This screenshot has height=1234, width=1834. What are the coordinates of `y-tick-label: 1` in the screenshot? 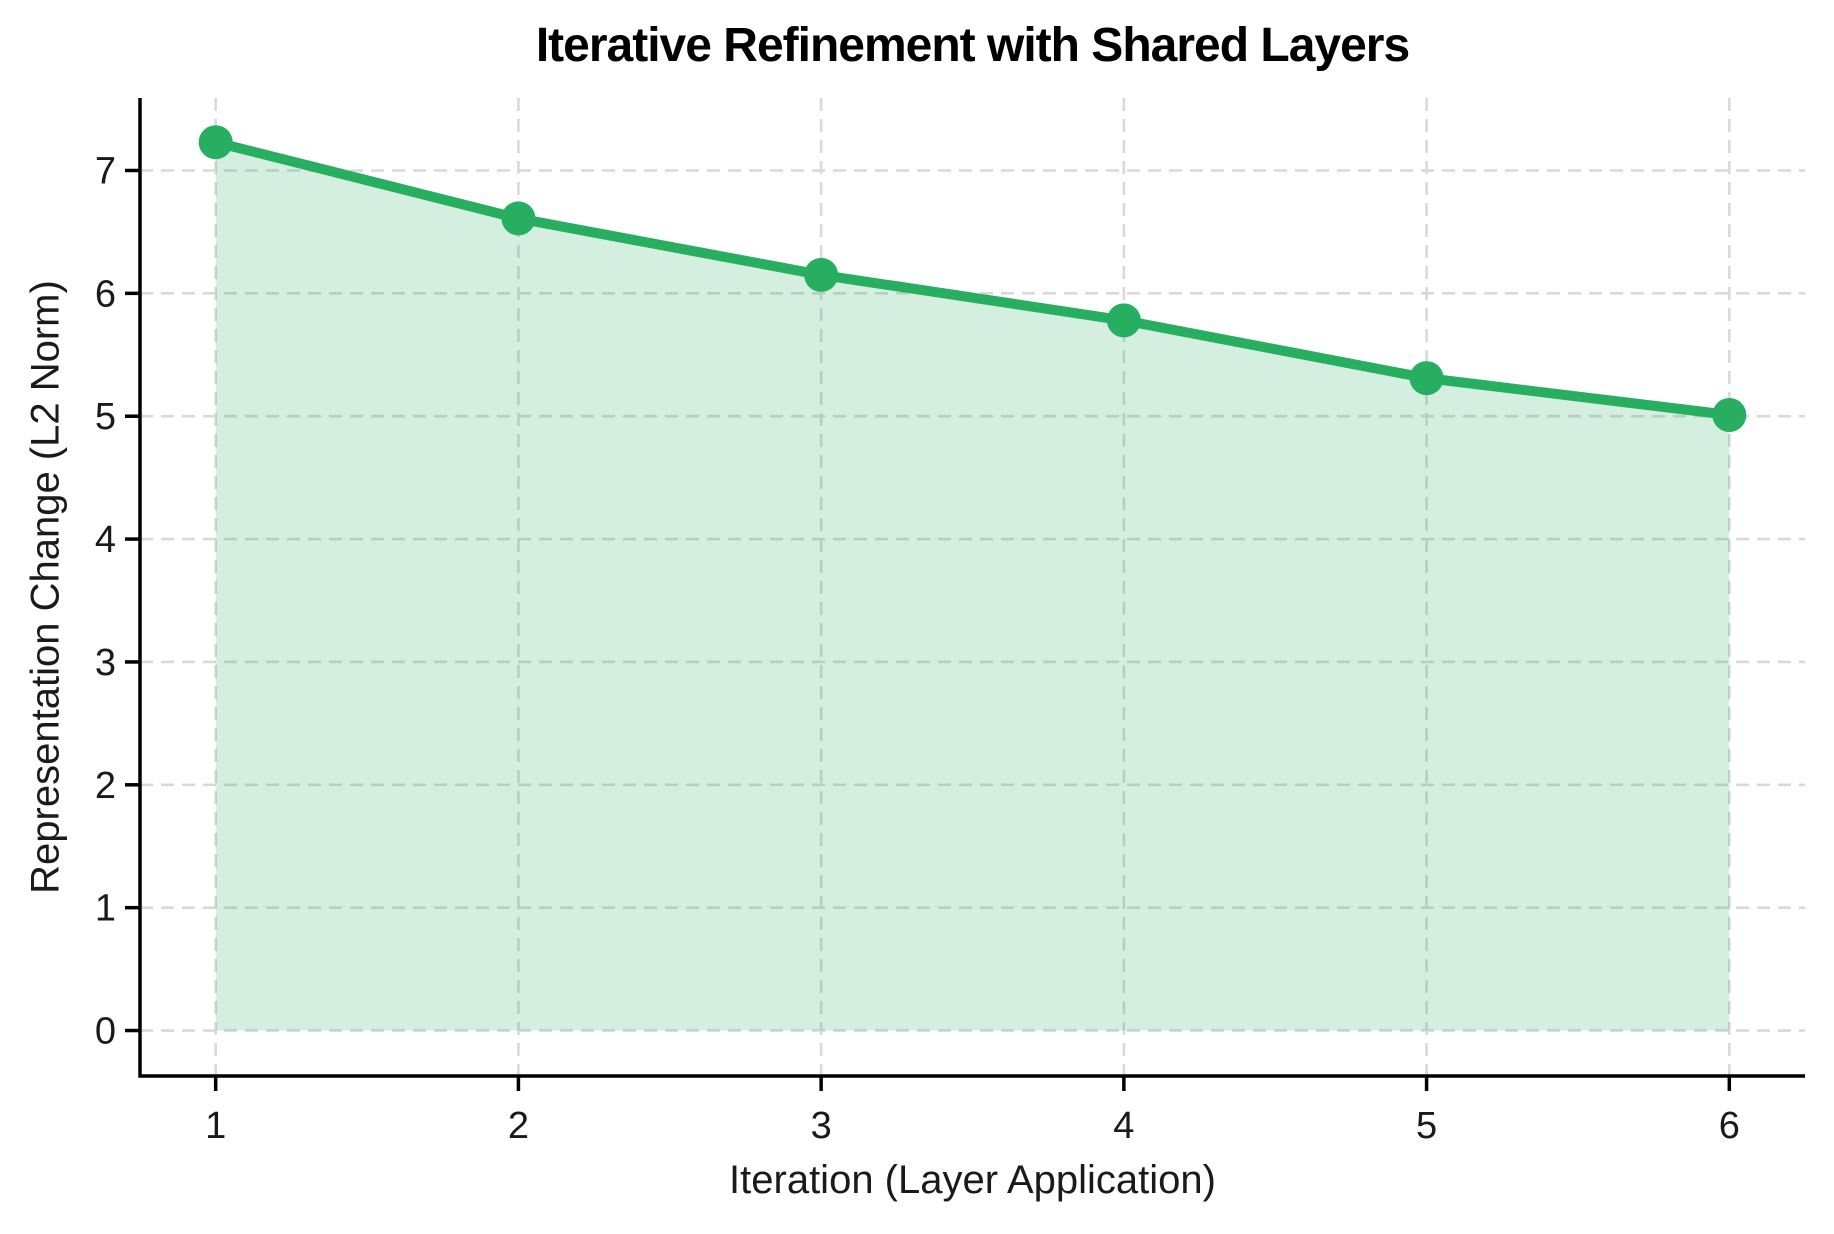 It's located at (105, 909).